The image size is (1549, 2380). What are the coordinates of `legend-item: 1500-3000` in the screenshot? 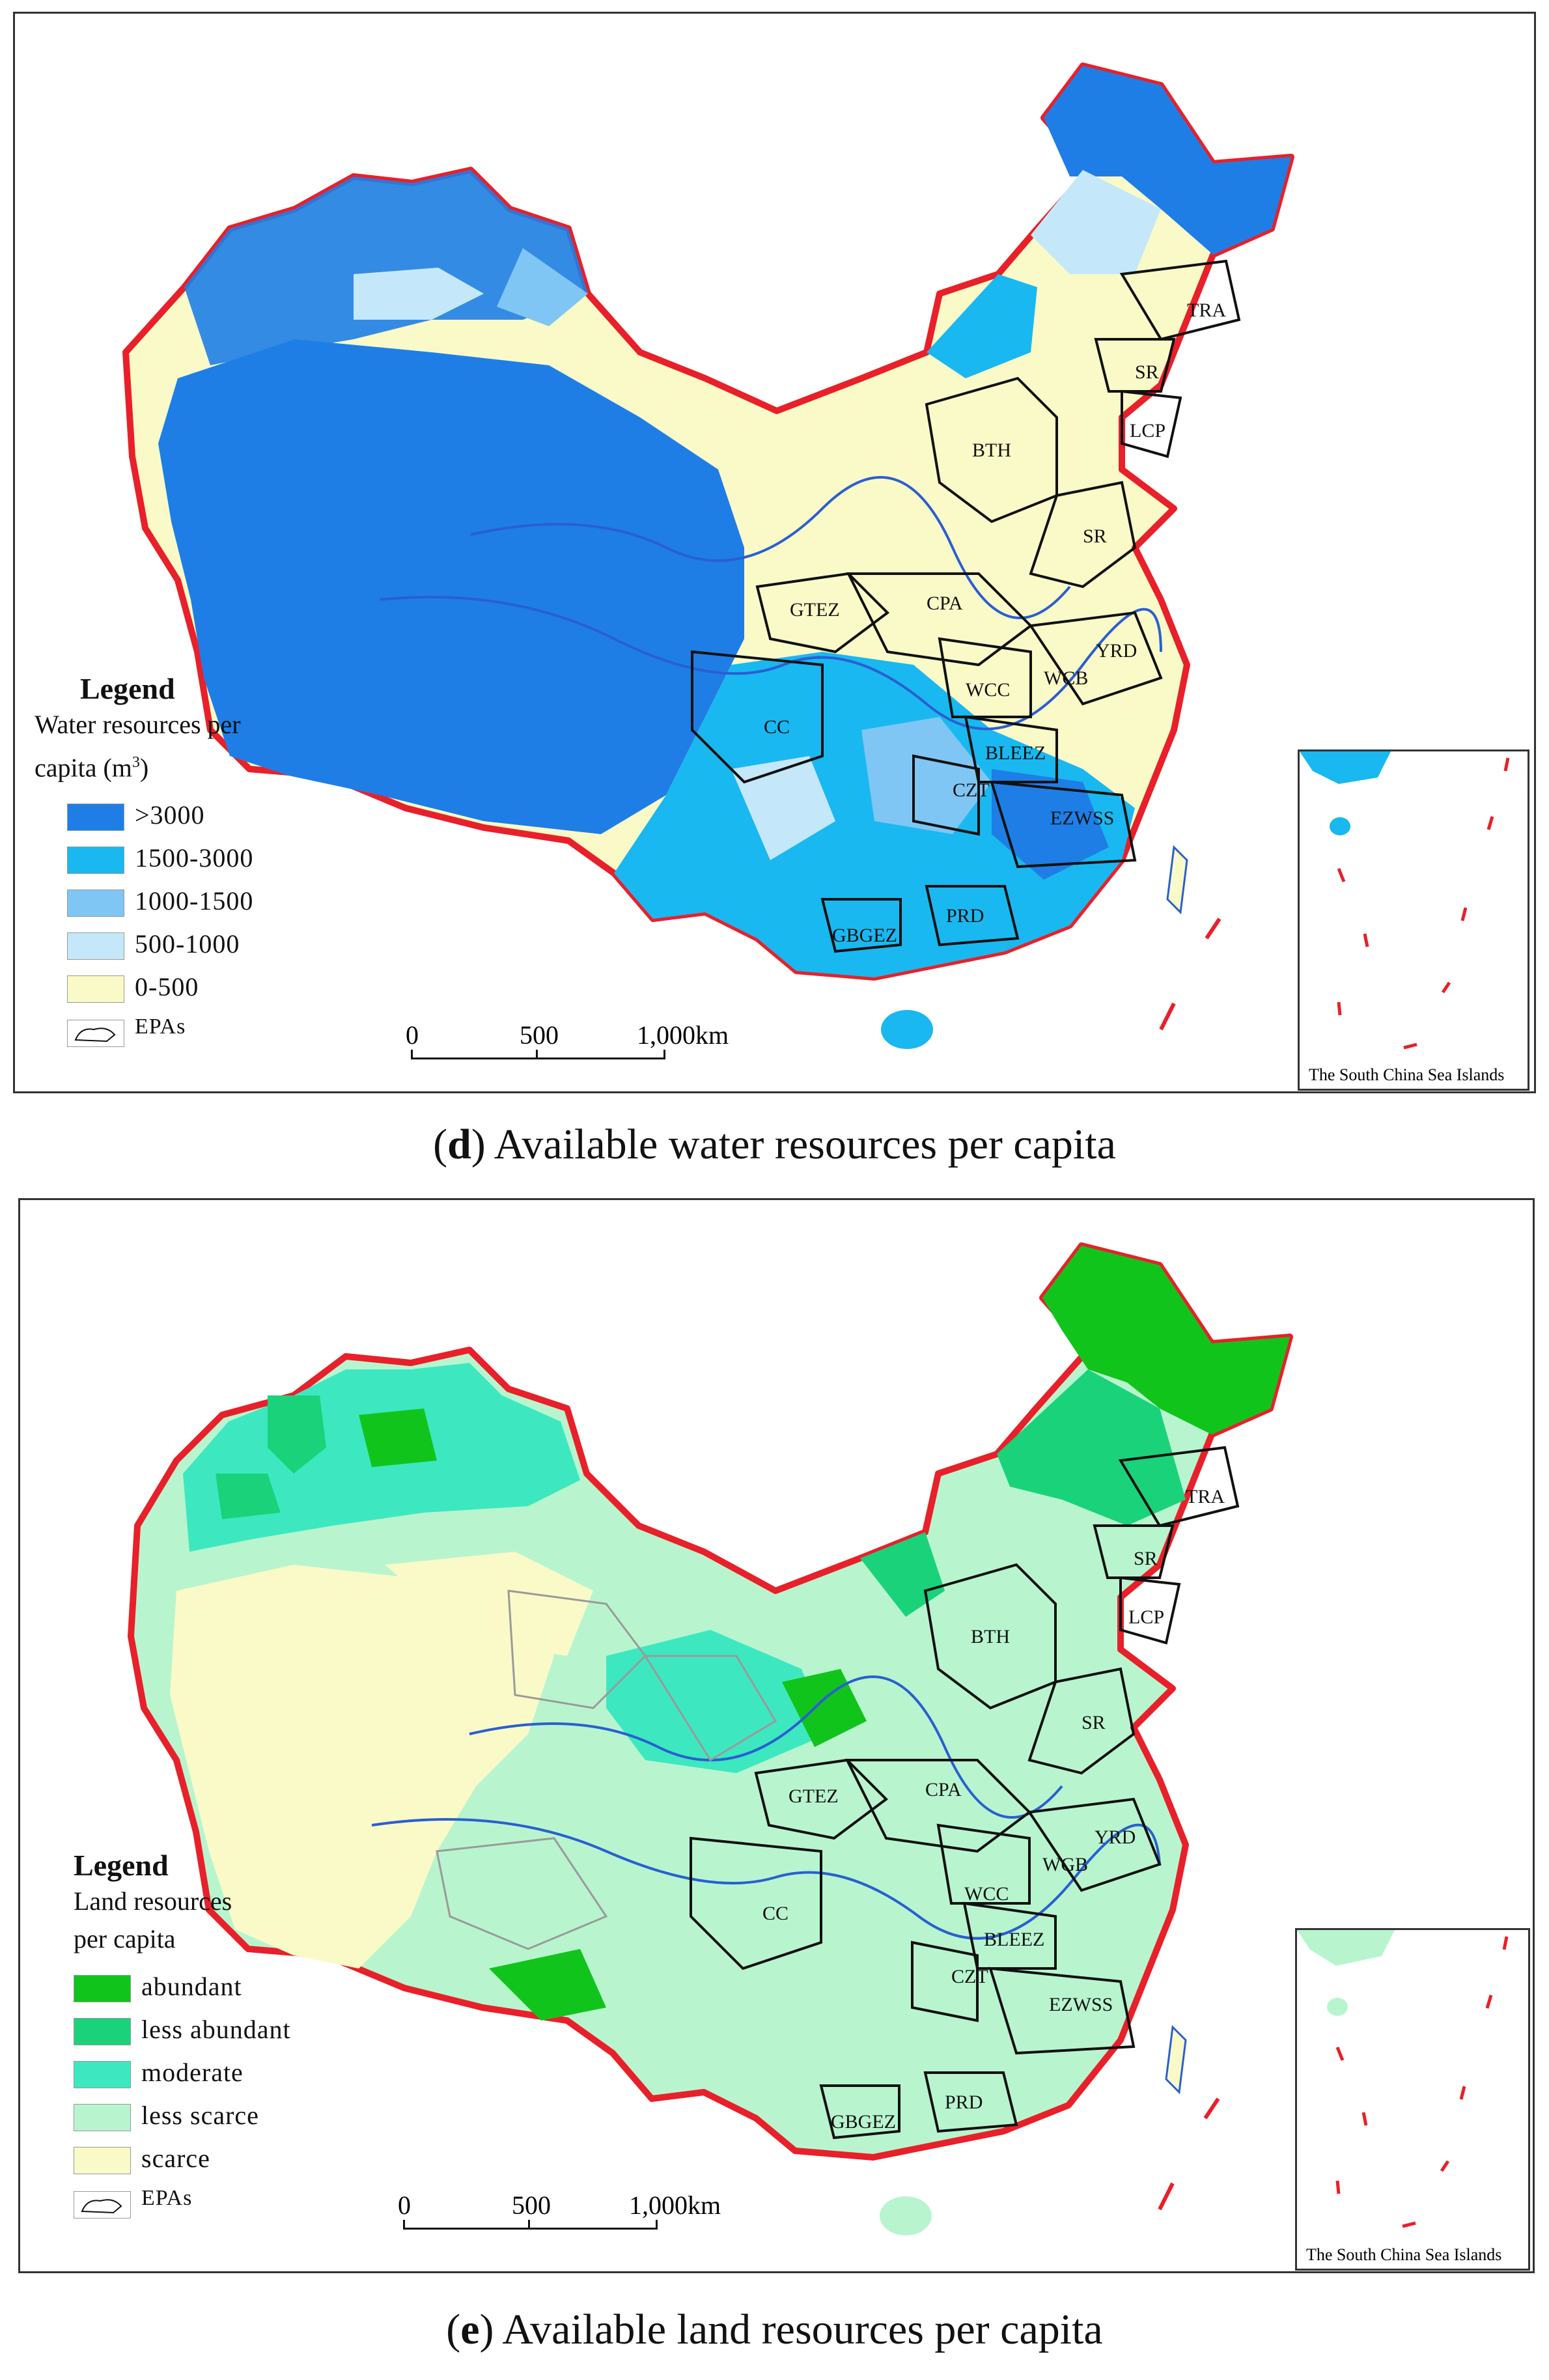 It's located at (210, 861).